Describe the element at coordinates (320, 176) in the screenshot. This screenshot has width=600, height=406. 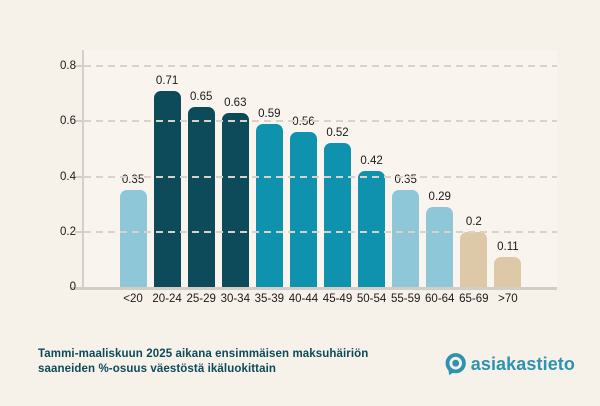
I see `gridline-0.4` at that location.